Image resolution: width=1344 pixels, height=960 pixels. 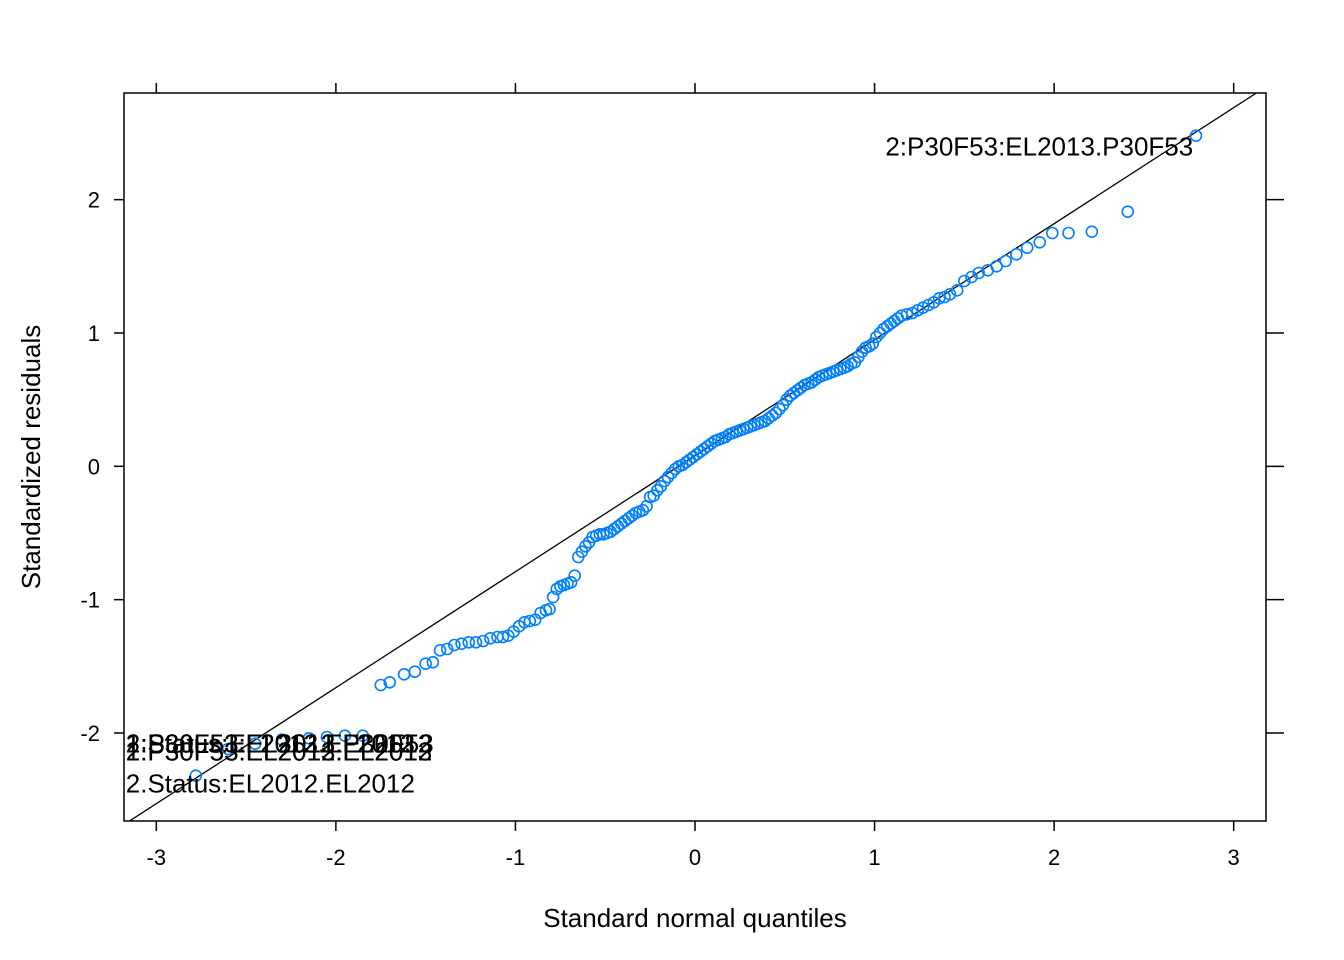 What do you see at coordinates (1054, 857) in the screenshot?
I see `x-tick-label: 2` at bounding box center [1054, 857].